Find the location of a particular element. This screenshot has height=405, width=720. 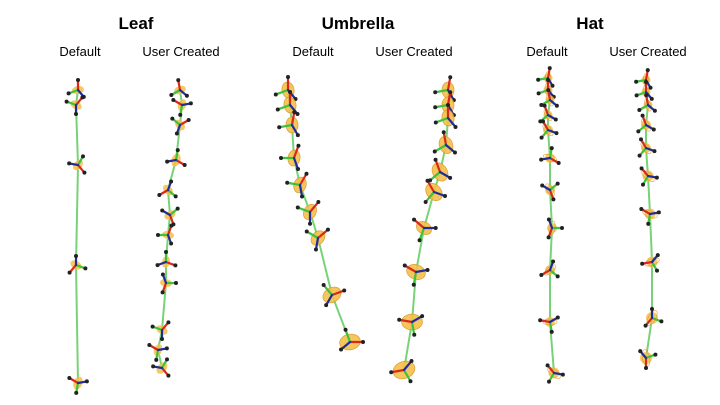

column-title-leaf-default: Default is located at coordinates (80, 51).